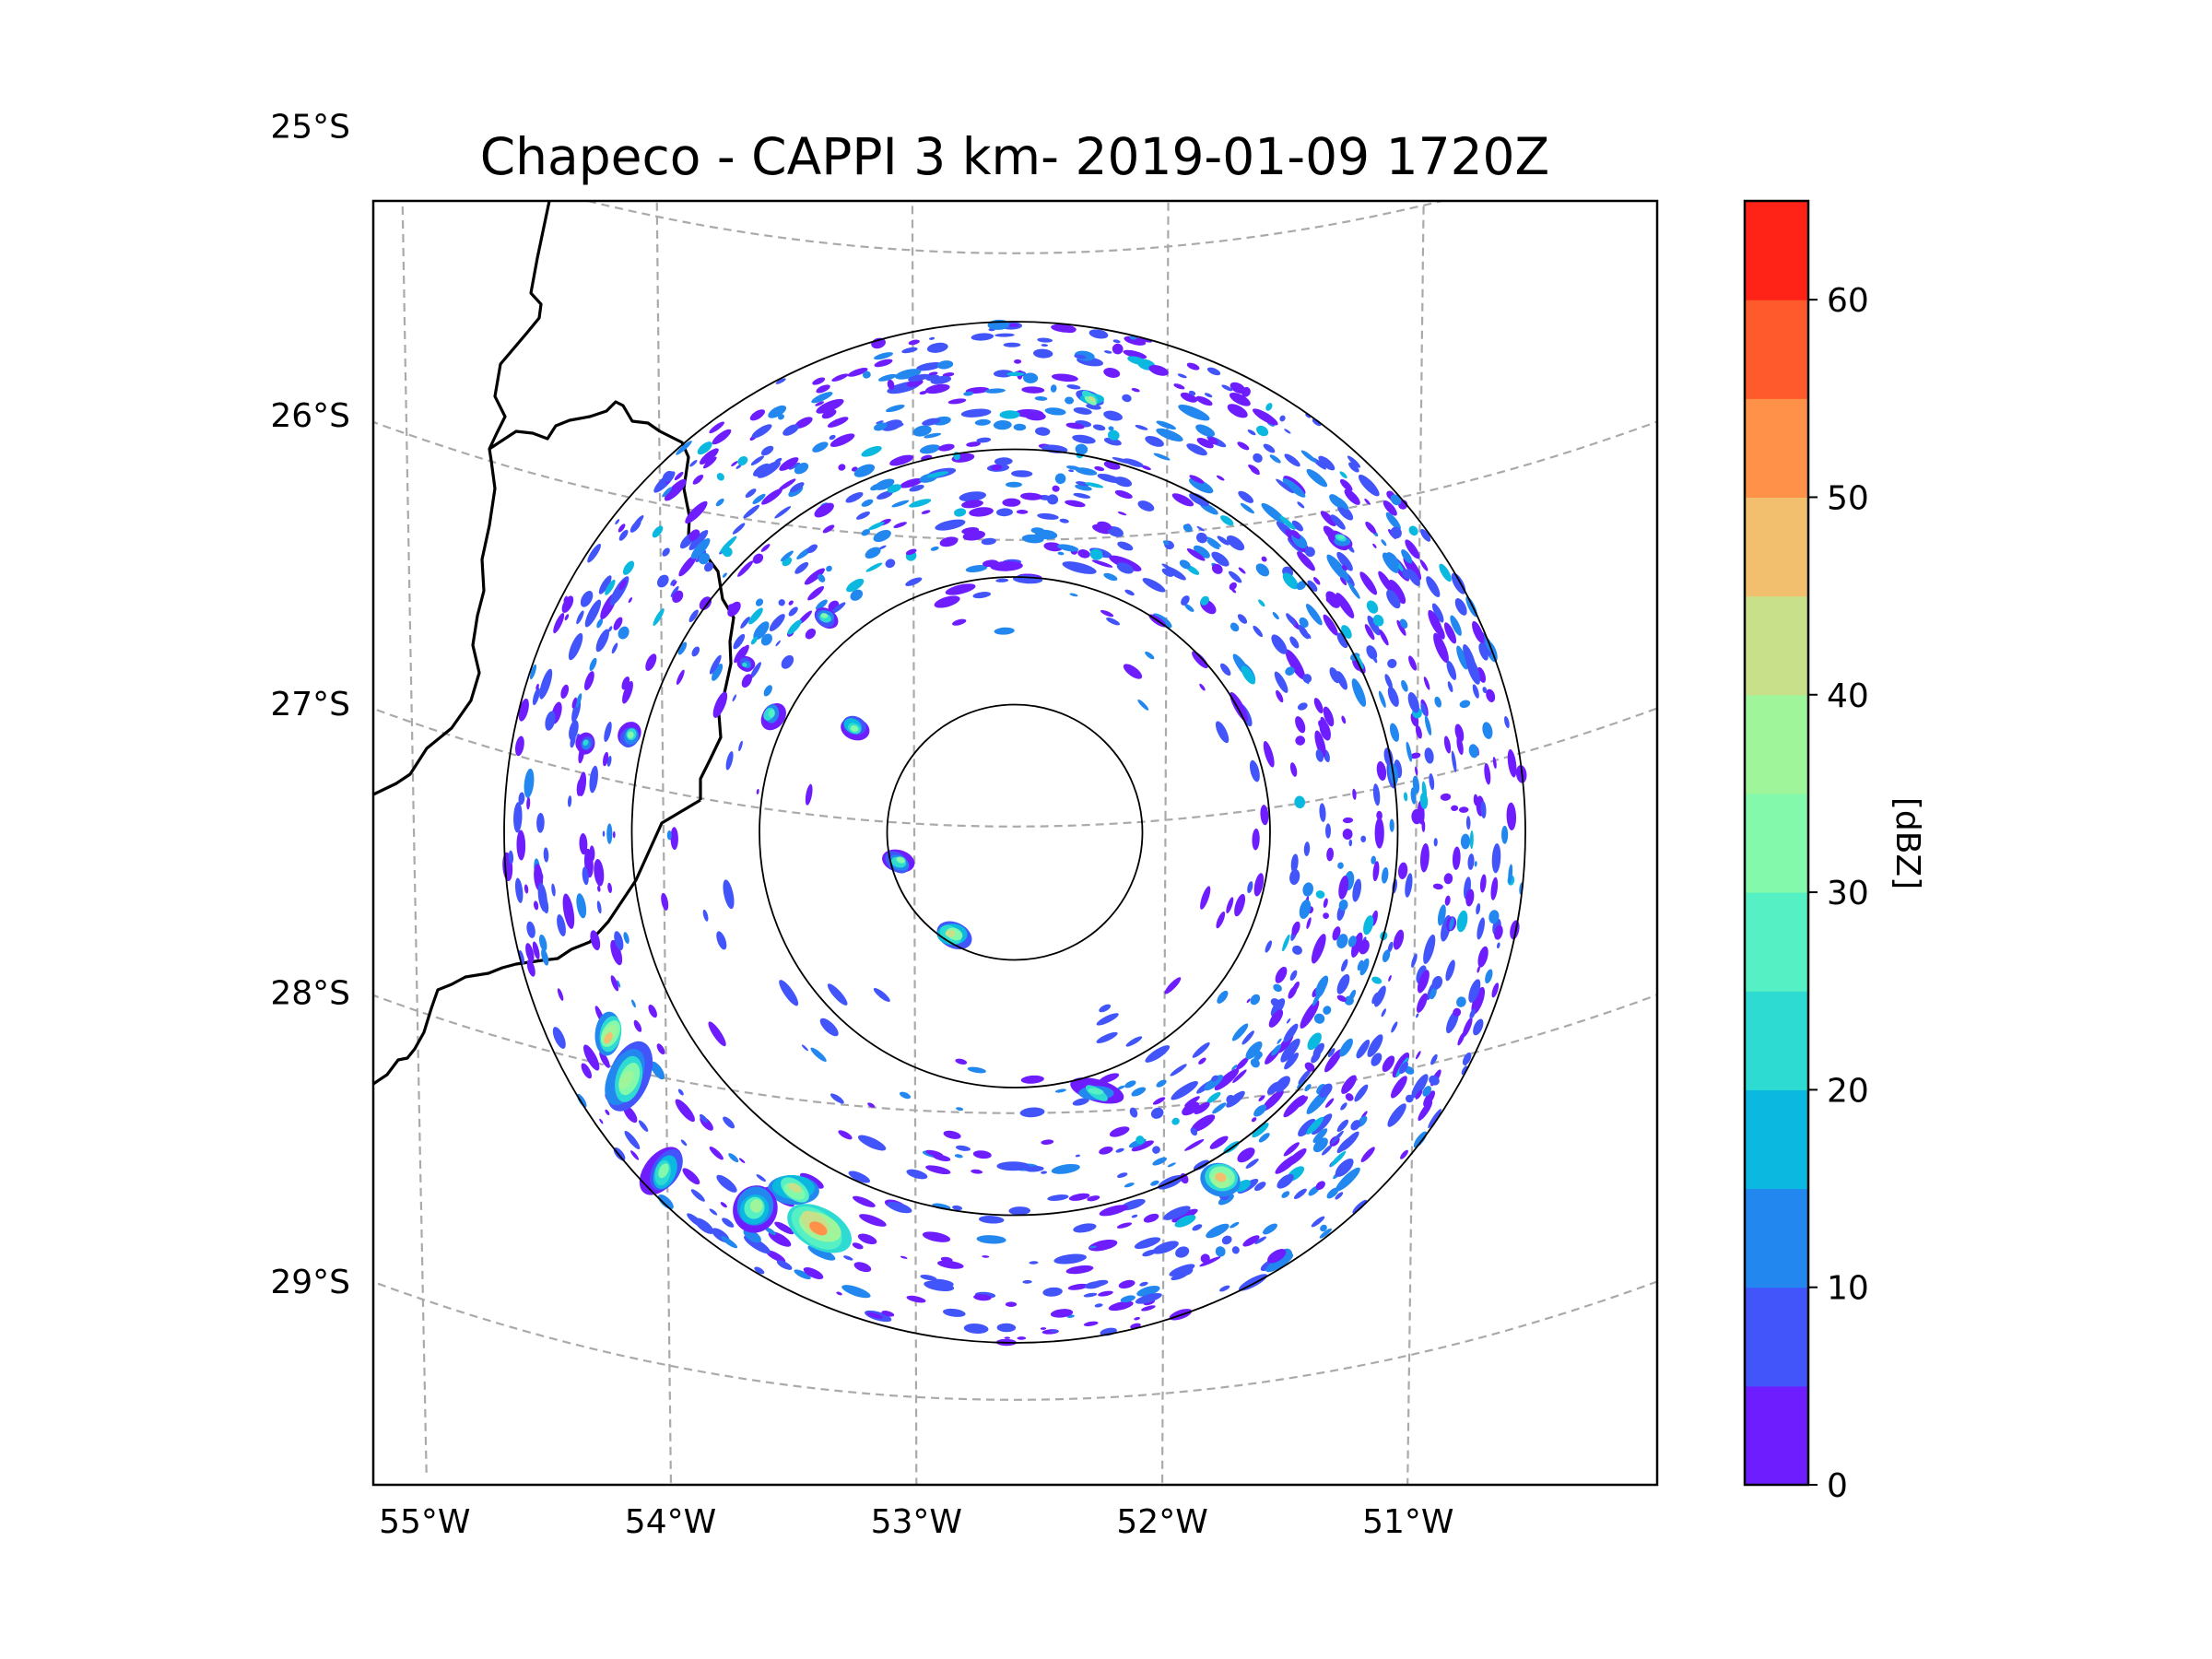 Image resolution: width=2212 pixels, height=1659 pixels. Describe the element at coordinates (1776, 645) in the screenshot. I see `colorbar-band` at that location.